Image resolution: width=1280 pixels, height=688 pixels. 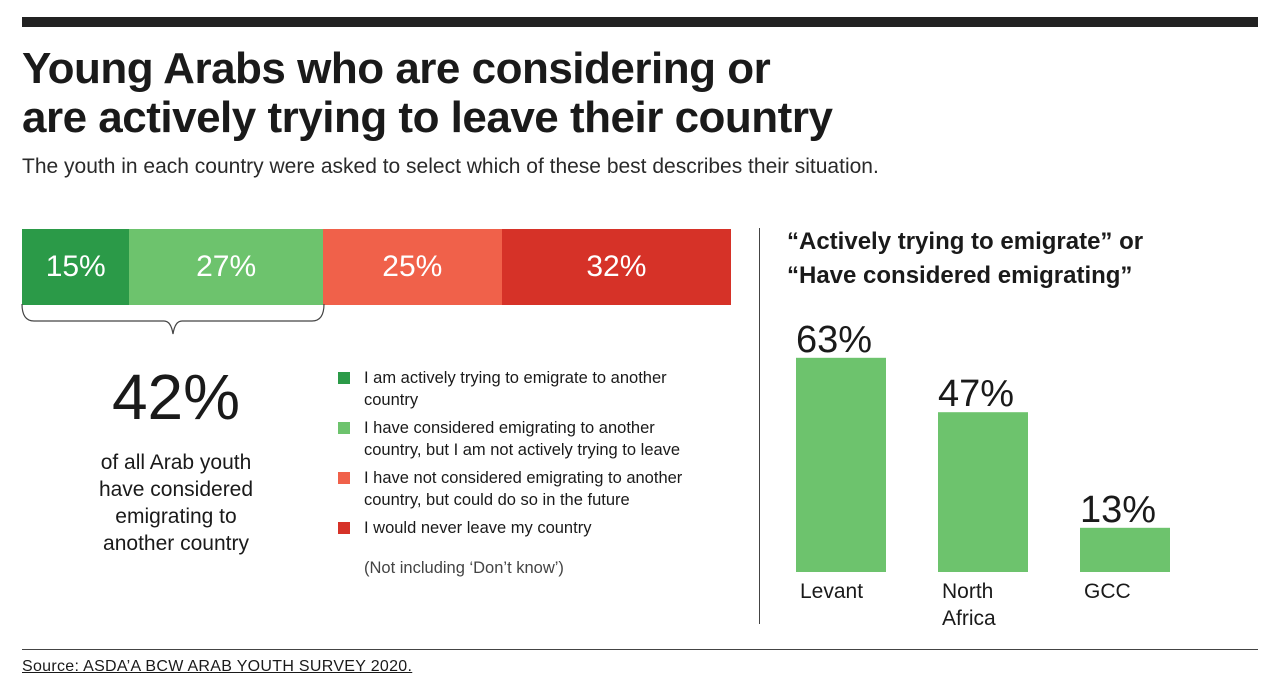 I want to click on legend-label: I would never leave my country, so click(x=477, y=528).